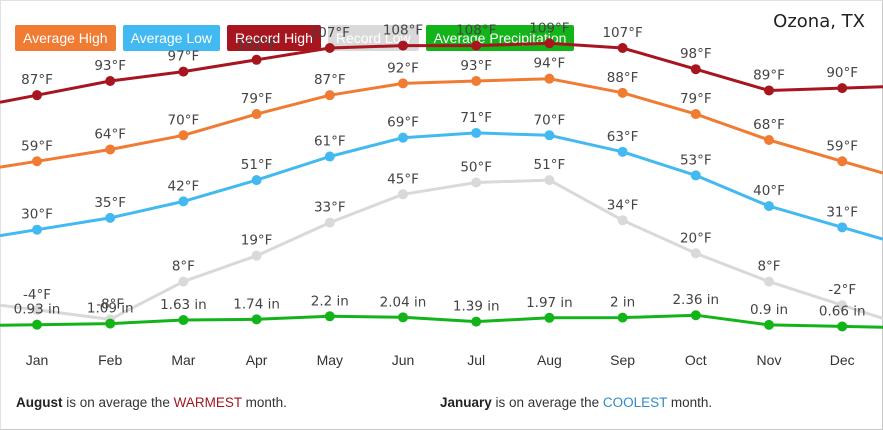  Describe the element at coordinates (549, 180) in the screenshot. I see `point-record-low-aug` at that location.